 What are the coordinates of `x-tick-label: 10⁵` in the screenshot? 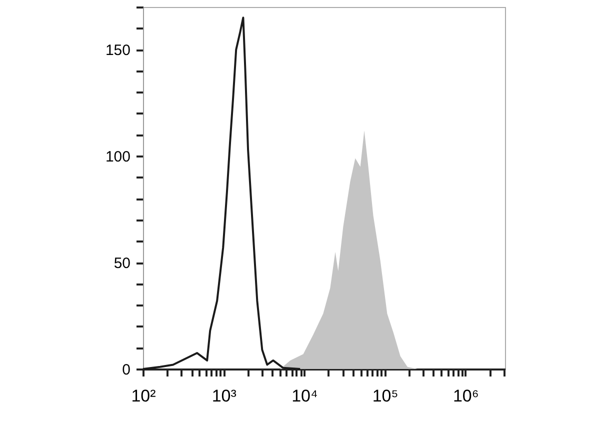 It's located at (385, 396).